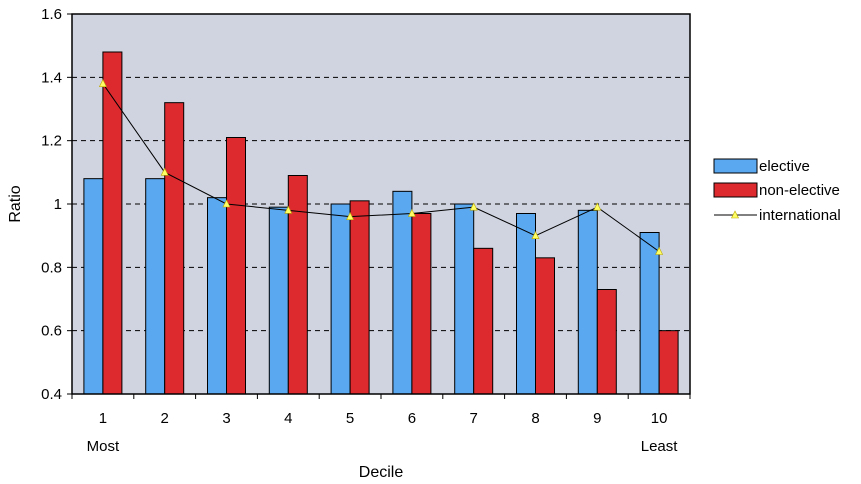 This screenshot has width=861, height=484. What do you see at coordinates (103, 418) in the screenshot?
I see `x-tick-label: 1` at bounding box center [103, 418].